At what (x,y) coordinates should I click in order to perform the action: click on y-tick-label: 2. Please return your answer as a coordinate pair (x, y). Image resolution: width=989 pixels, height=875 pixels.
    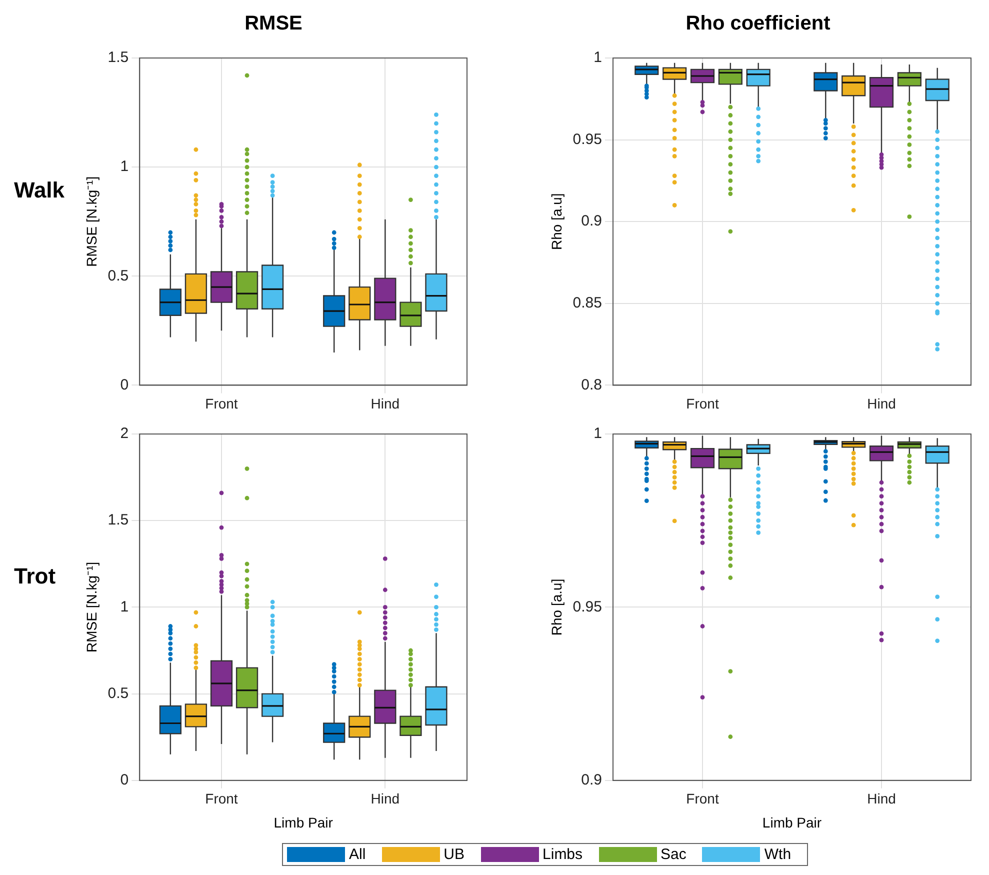
    Looking at the image, I should click on (124, 433).